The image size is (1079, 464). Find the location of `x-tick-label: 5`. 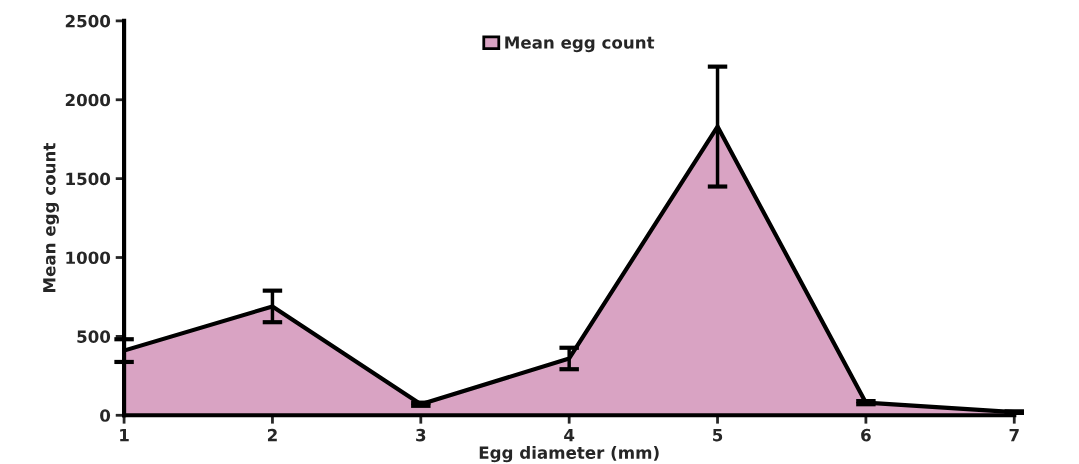

x-tick-label: 5 is located at coordinates (718, 435).